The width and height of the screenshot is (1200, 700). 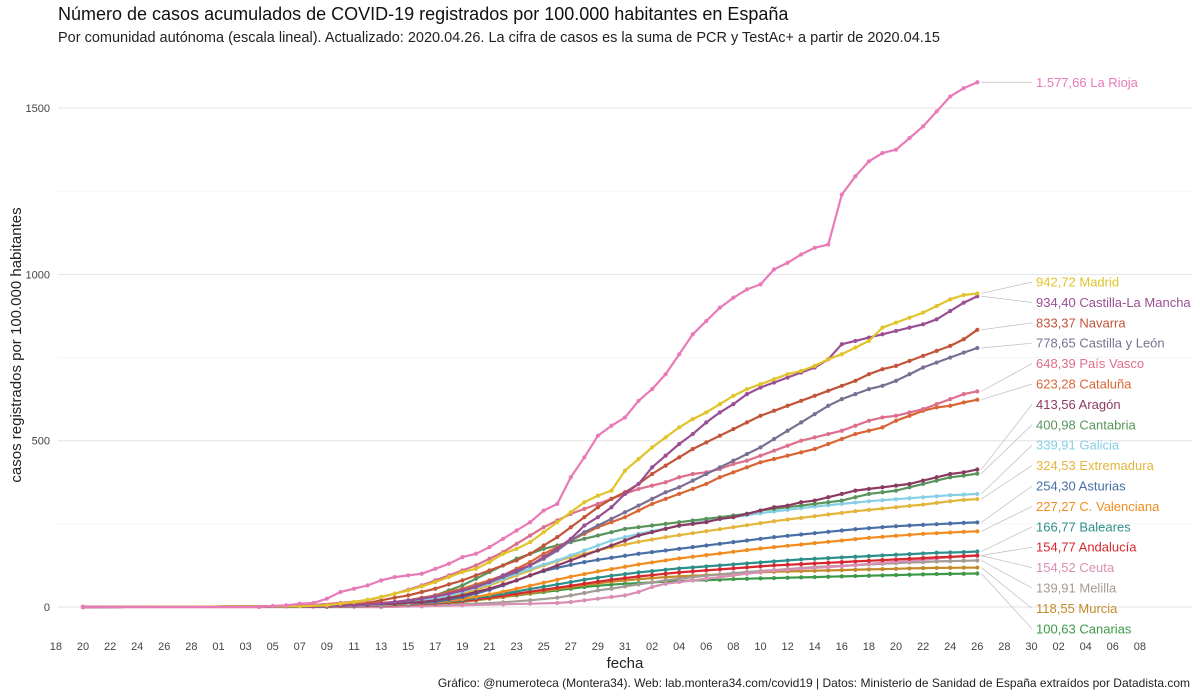 What do you see at coordinates (1078, 404) in the screenshot?
I see `series-label: 413,56 Aragón` at bounding box center [1078, 404].